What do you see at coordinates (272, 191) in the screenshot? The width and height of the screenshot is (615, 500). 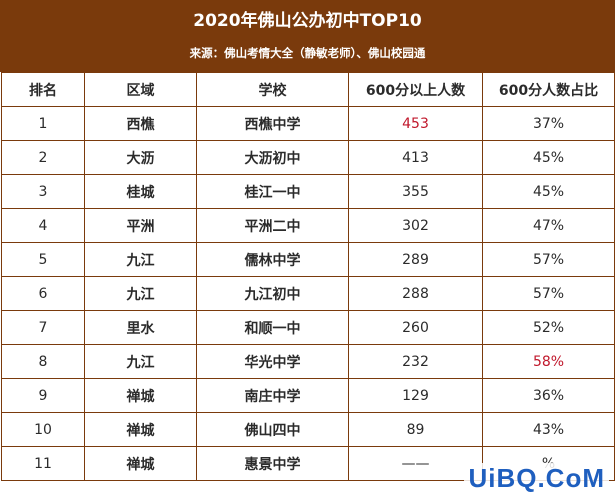 I see `school-cell: 桂江一中` at bounding box center [272, 191].